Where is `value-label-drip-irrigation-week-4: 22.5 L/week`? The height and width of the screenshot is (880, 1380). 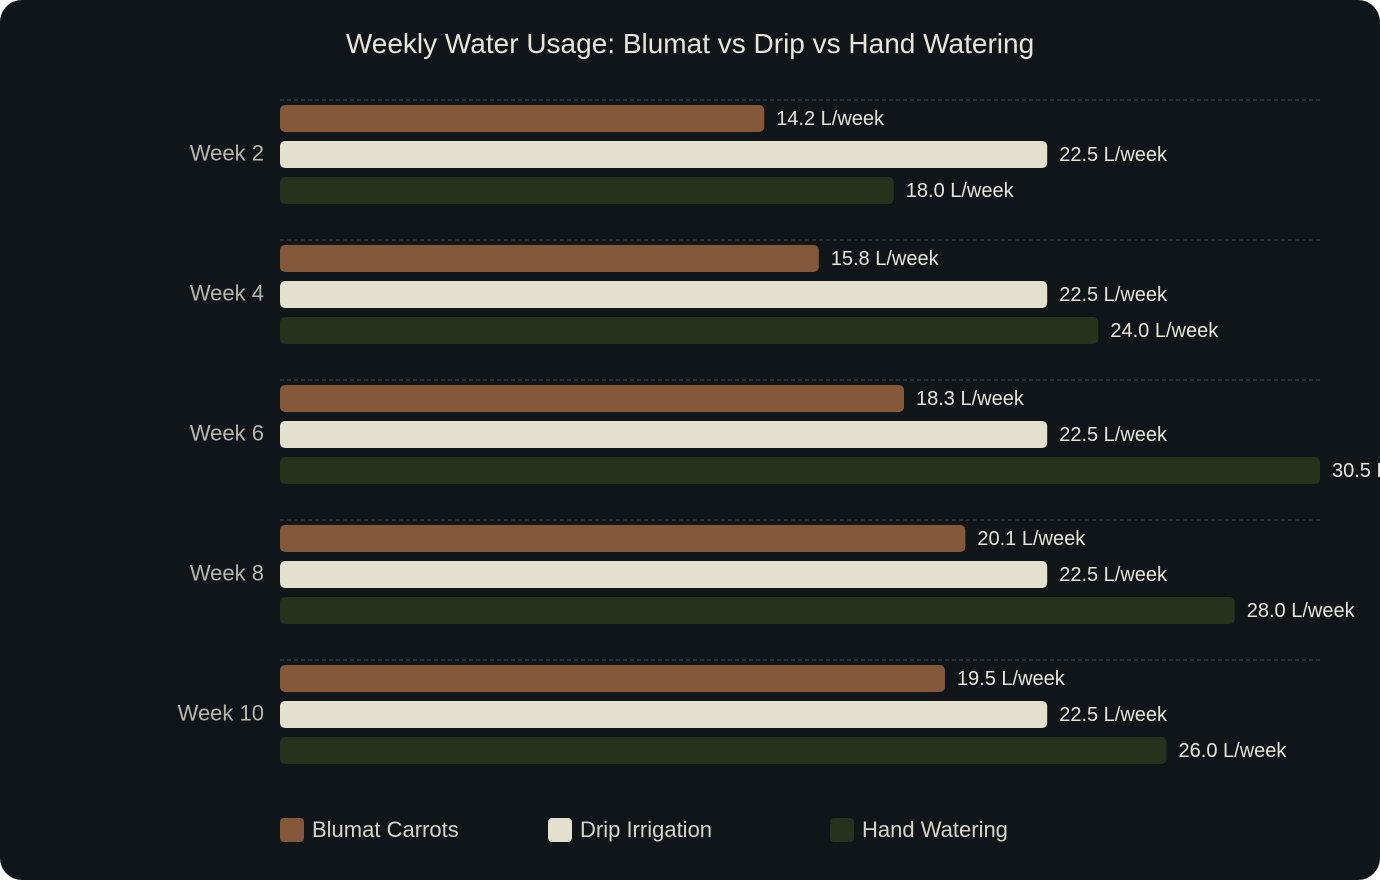 value-label-drip-irrigation-week-4: 22.5 L/week is located at coordinates (1113, 295).